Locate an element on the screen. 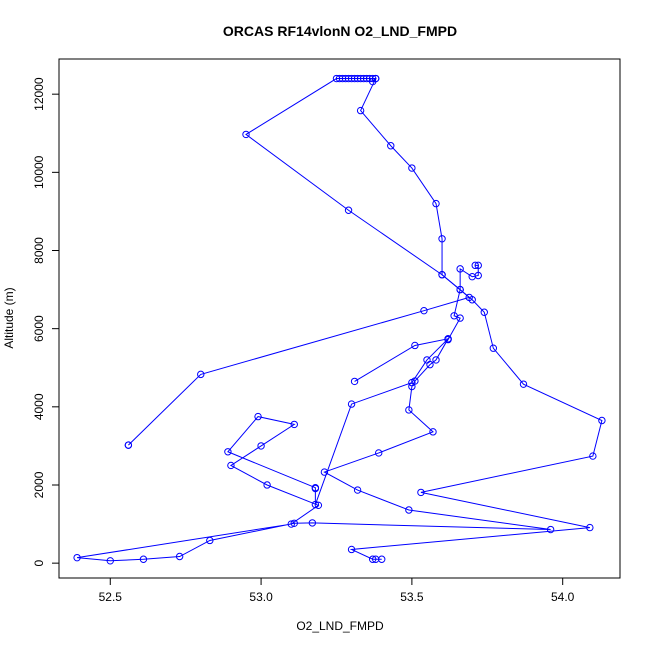 The image size is (650, 650). y-axis: 0 2000 4000 6000 8000 10000 12000 is located at coordinates (46, 321).